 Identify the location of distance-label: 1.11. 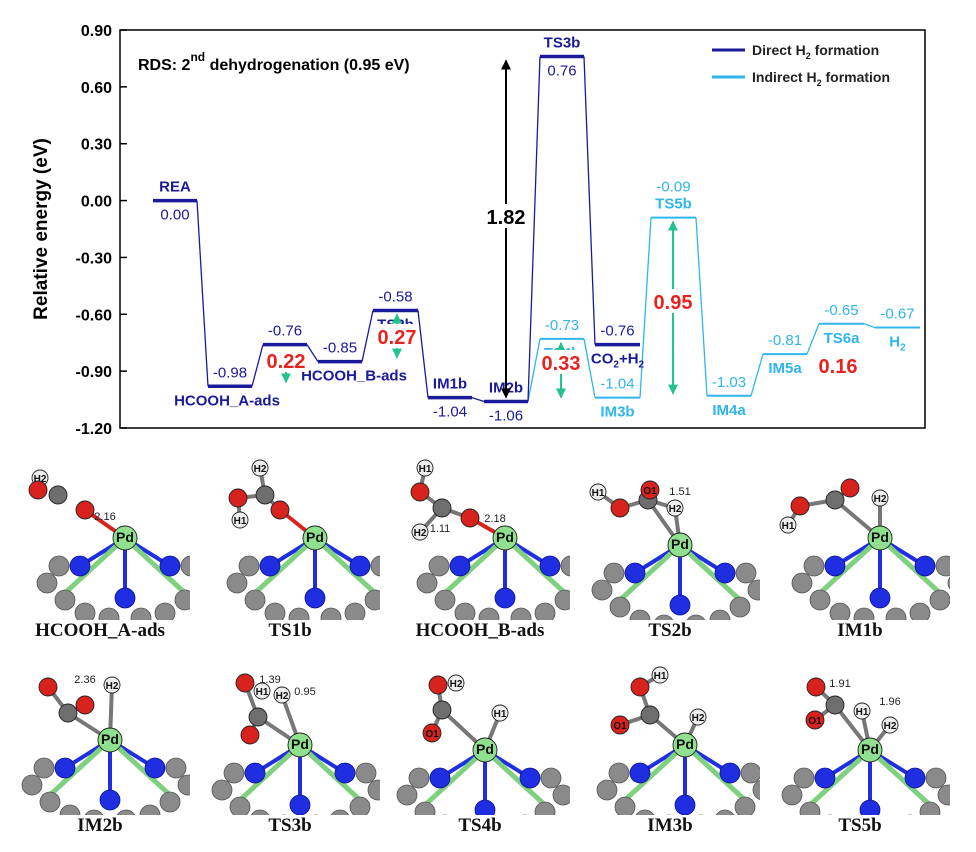
(440, 529).